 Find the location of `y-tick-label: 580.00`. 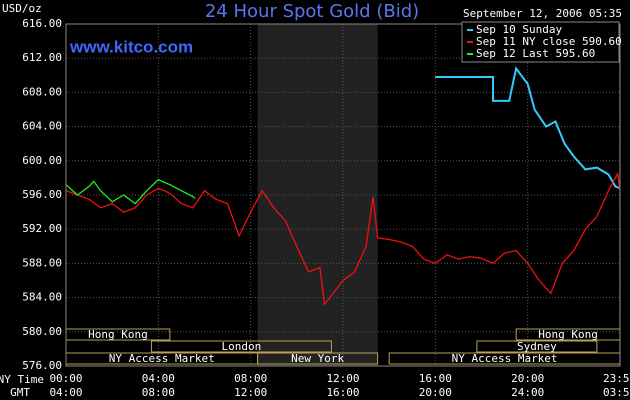

y-tick-label: 580.00 is located at coordinates (42, 331).